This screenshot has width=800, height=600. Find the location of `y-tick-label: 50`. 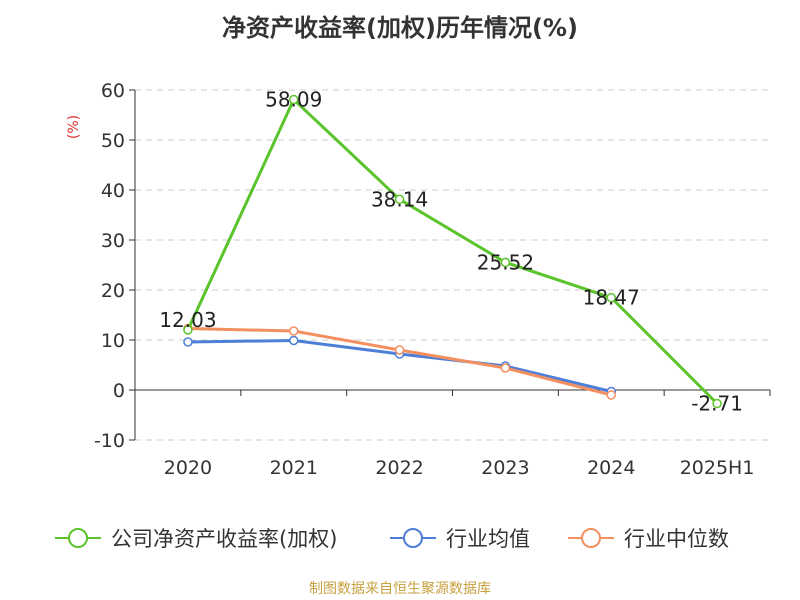

y-tick-label: 50 is located at coordinates (113, 141).